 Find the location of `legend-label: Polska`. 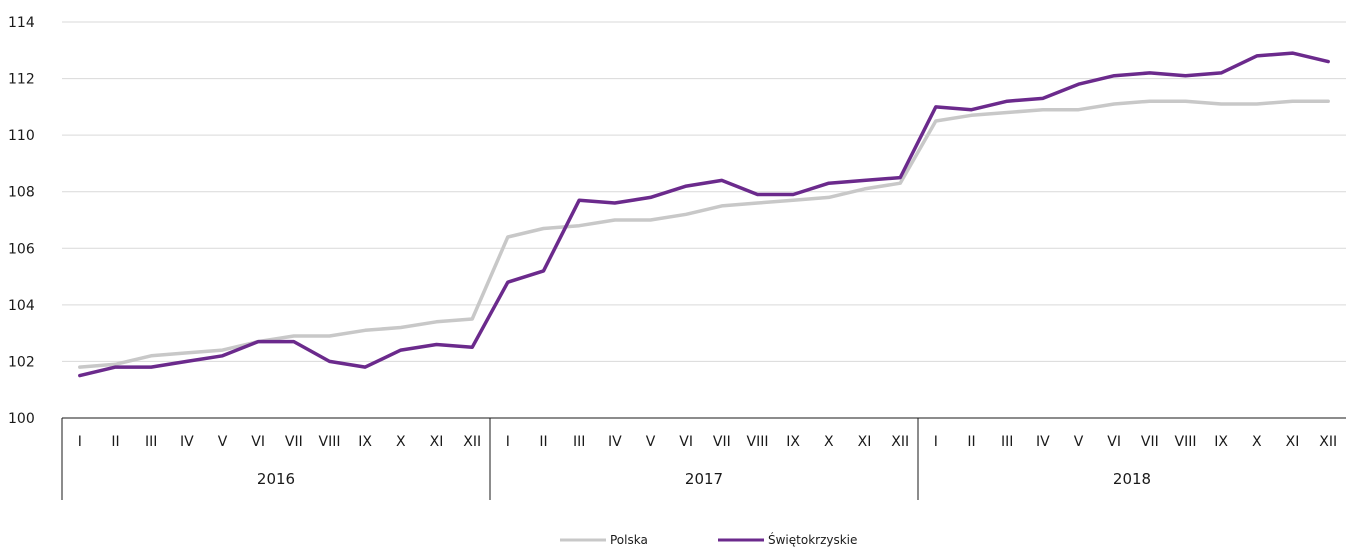

legend-label: Polska is located at coordinates (629, 540).